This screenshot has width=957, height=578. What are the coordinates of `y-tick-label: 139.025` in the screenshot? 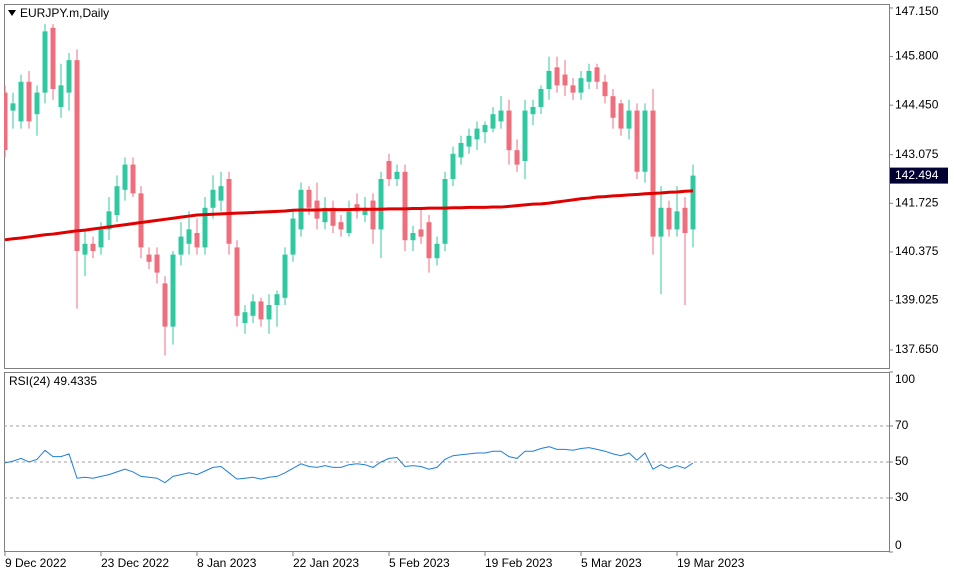 It's located at (917, 300).